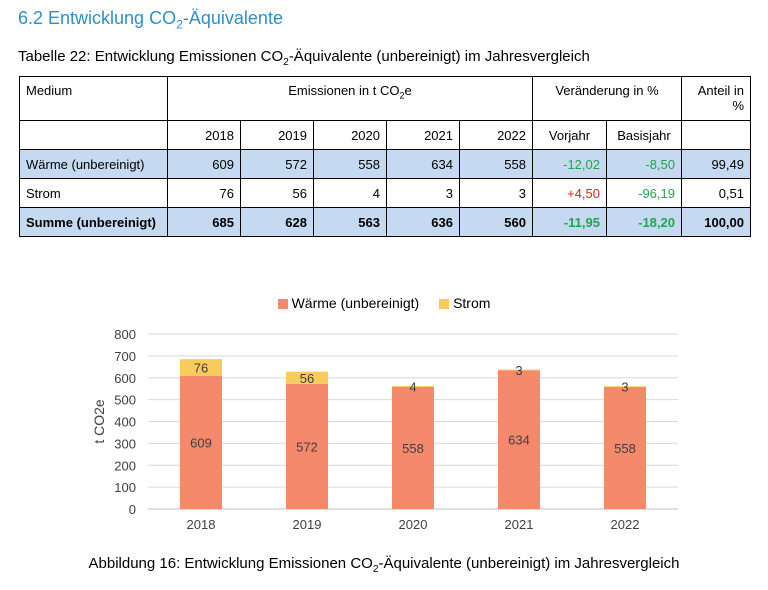 Image resolution: width=768 pixels, height=590 pixels. What do you see at coordinates (423, 135) in the screenshot?
I see `header-year: 2021` at bounding box center [423, 135].